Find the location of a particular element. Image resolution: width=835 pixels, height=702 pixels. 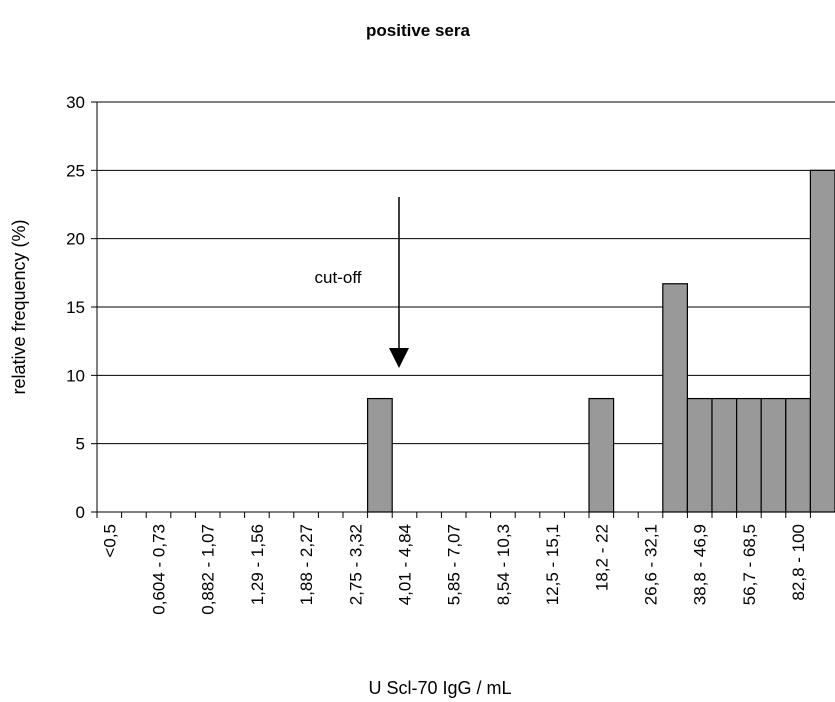

x-tick-label: 2,75 - 3,32 is located at coordinates (355, 564).